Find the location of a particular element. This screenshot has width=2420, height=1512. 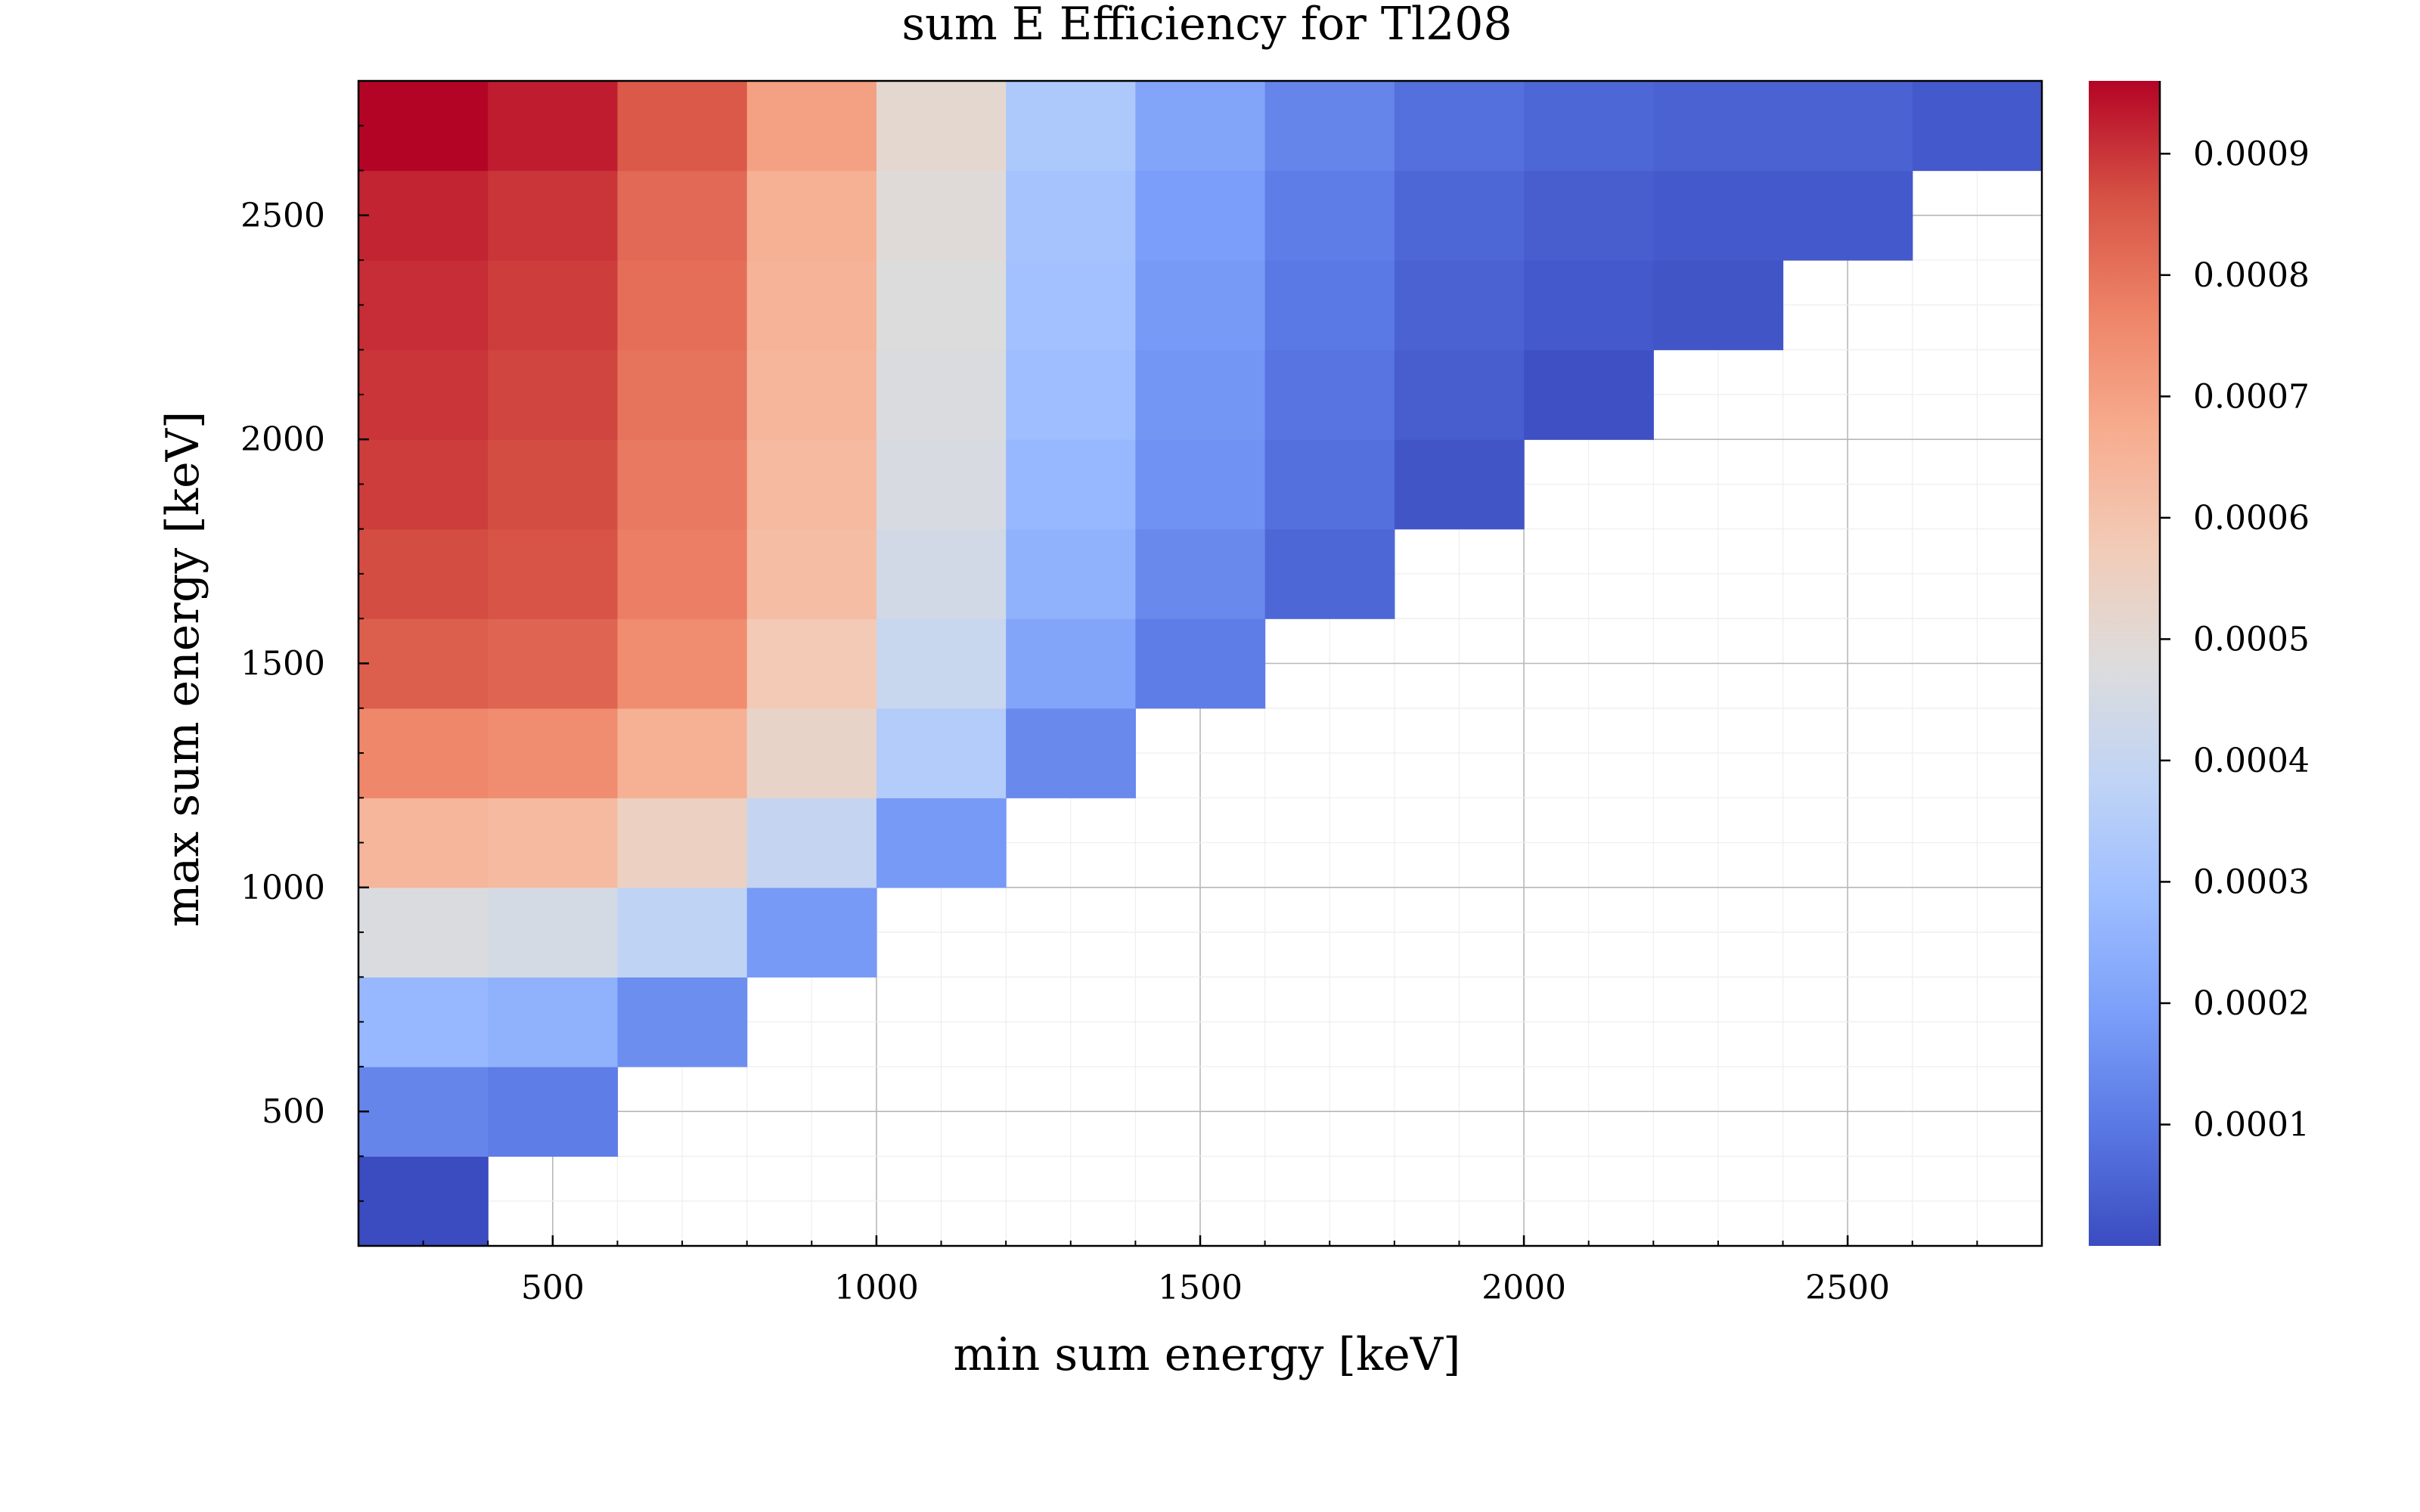

y-tick-label: 2500 is located at coordinates (282, 216).